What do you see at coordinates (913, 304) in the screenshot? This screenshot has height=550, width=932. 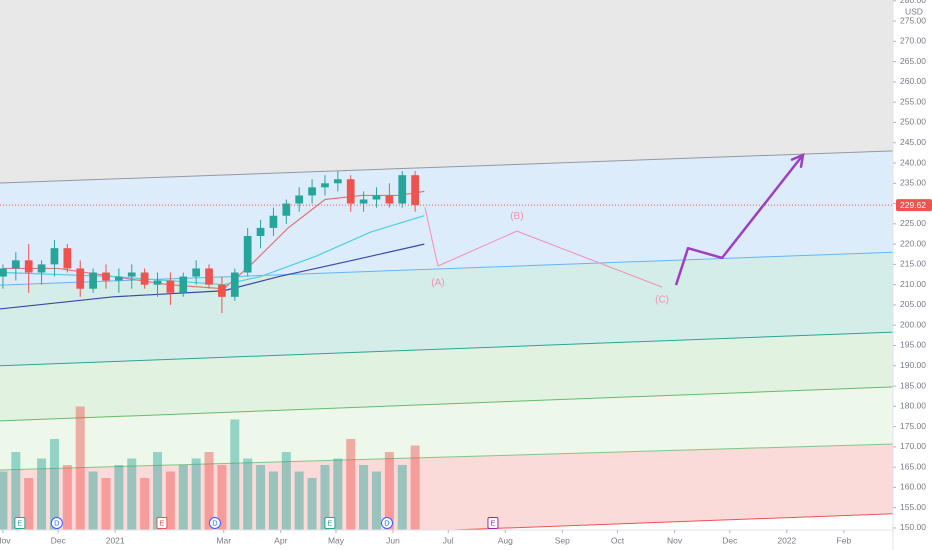 I see `y-tick-label: 205.00` at bounding box center [913, 304].